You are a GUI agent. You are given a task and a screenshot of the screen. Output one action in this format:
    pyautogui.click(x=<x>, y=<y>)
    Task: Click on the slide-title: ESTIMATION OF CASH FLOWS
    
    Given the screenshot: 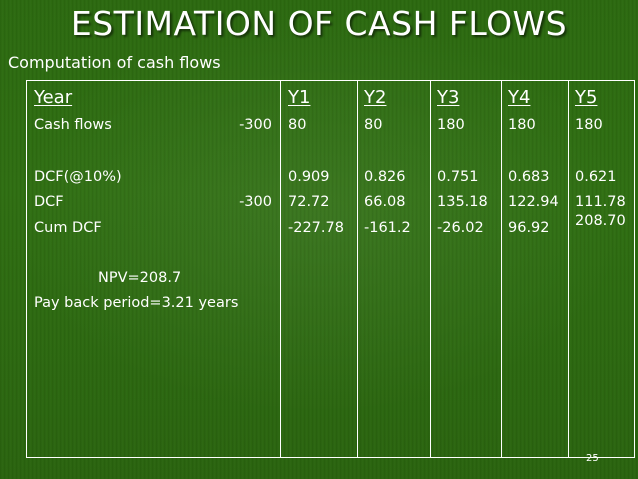 What is the action you would take?
    pyautogui.click(x=319, y=23)
    